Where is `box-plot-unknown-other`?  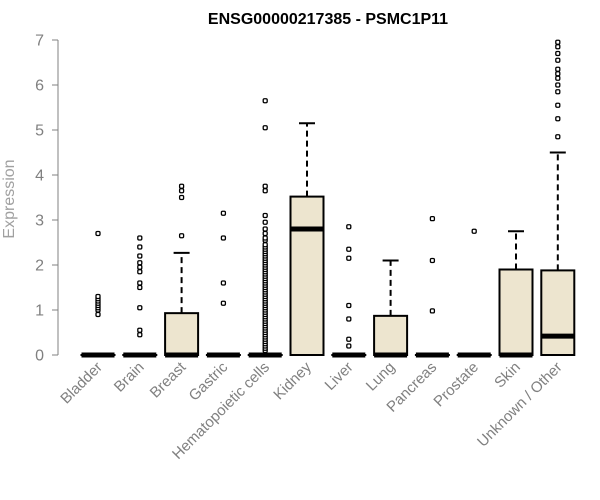
box-plot-unknown-other is located at coordinates (558, 197).